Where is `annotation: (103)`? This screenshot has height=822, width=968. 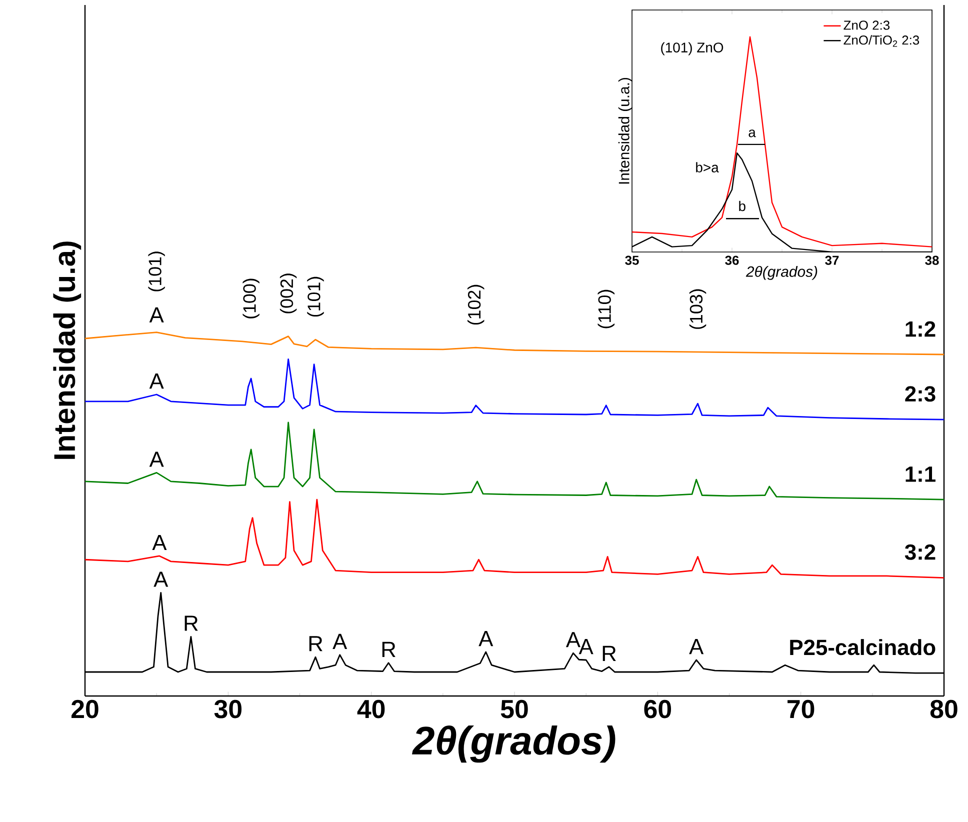 annotation: (103) is located at coordinates (697, 309).